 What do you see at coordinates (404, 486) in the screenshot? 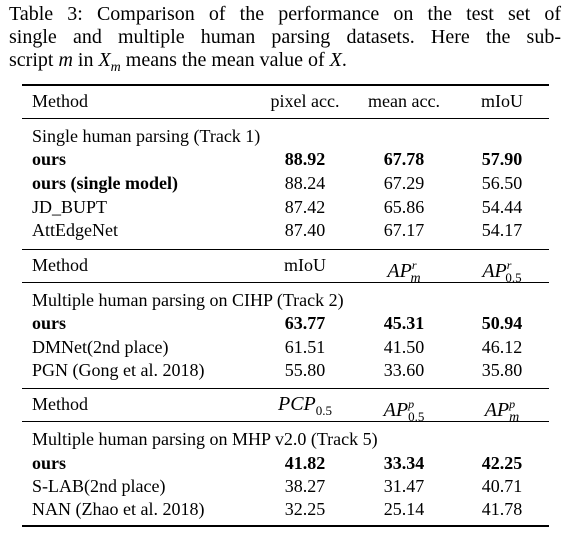
I see `table-cell: 31.47` at bounding box center [404, 486].